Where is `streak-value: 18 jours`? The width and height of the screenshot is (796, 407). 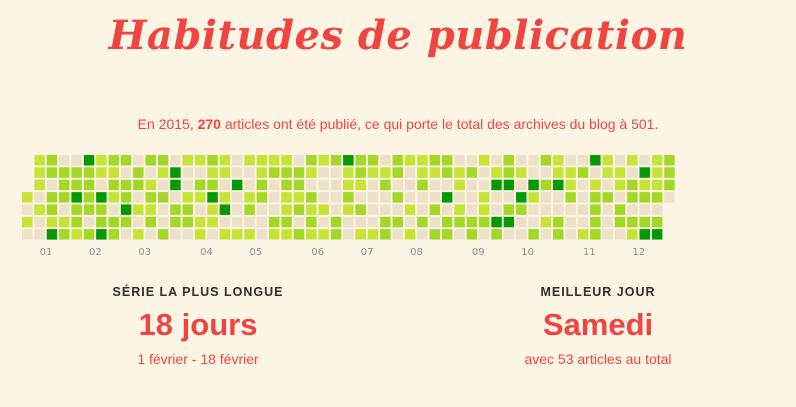
streak-value: 18 jours is located at coordinates (198, 324).